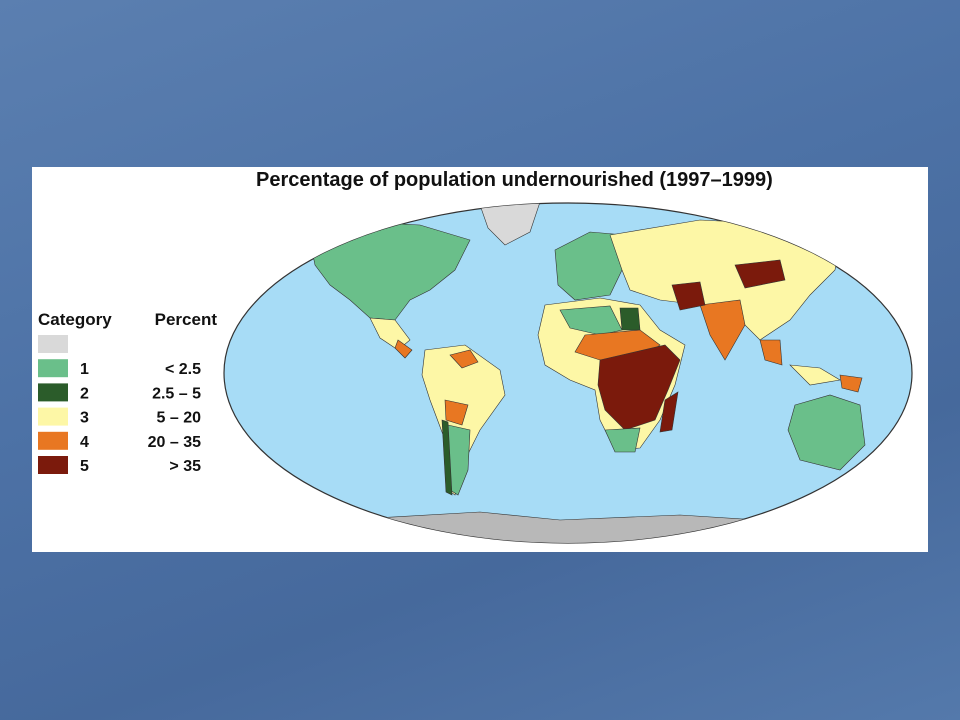 The height and width of the screenshot is (720, 960). What do you see at coordinates (851, 383) in the screenshot?
I see `papua` at bounding box center [851, 383].